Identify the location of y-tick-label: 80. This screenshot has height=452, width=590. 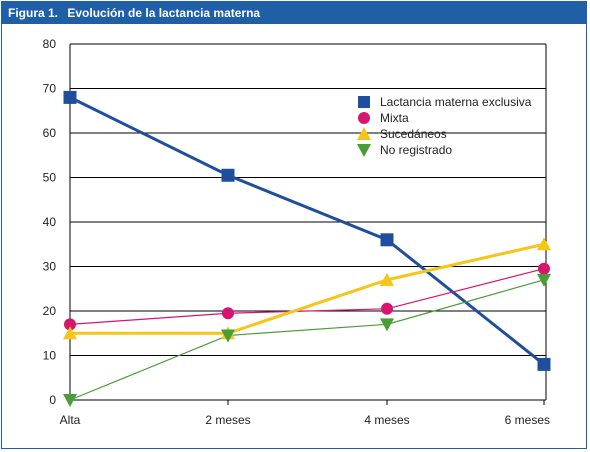
(50, 44).